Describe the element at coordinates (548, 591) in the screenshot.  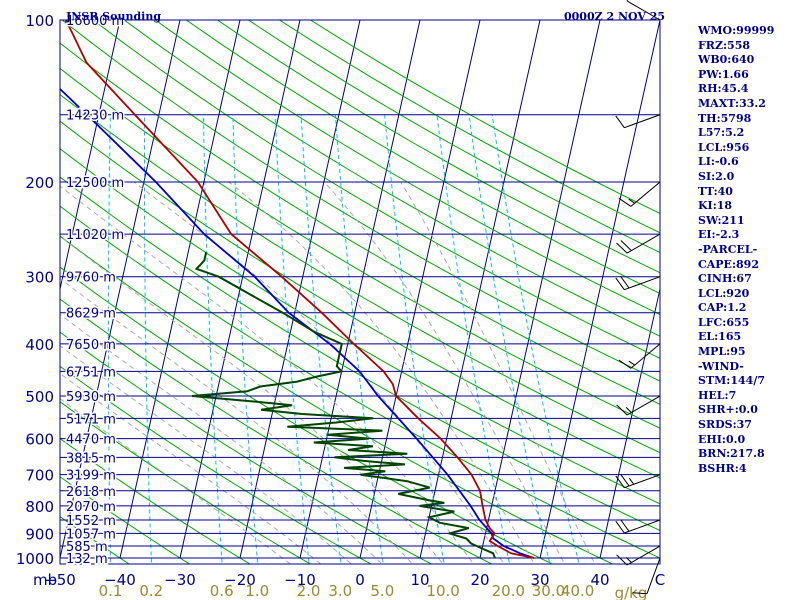
I see `mixing-ratio-tick-label: 30.0` at that location.